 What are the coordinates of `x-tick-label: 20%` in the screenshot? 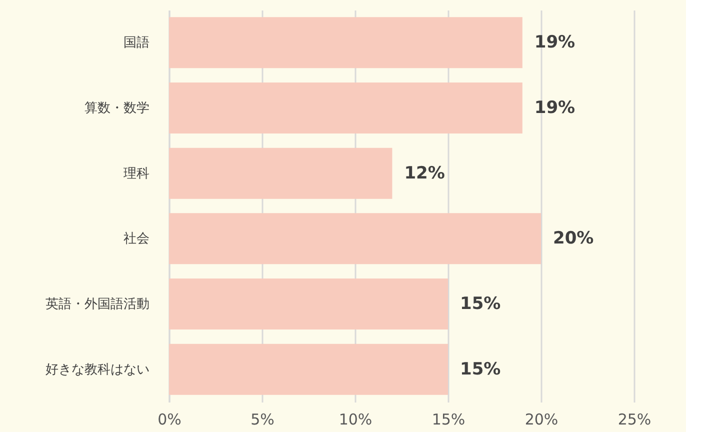 It's located at (541, 419).